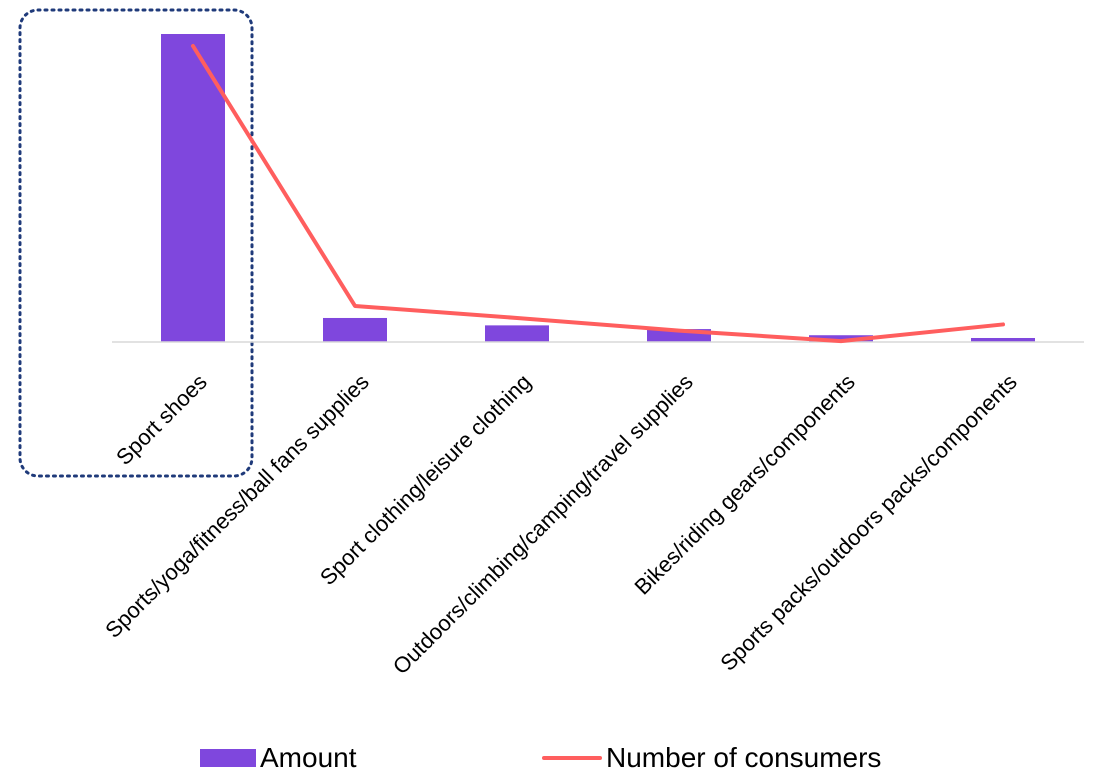 The width and height of the screenshot is (1094, 778). I want to click on category-label-2: Sports/yoga/fitness/ball fans supplies, so click(237, 506).